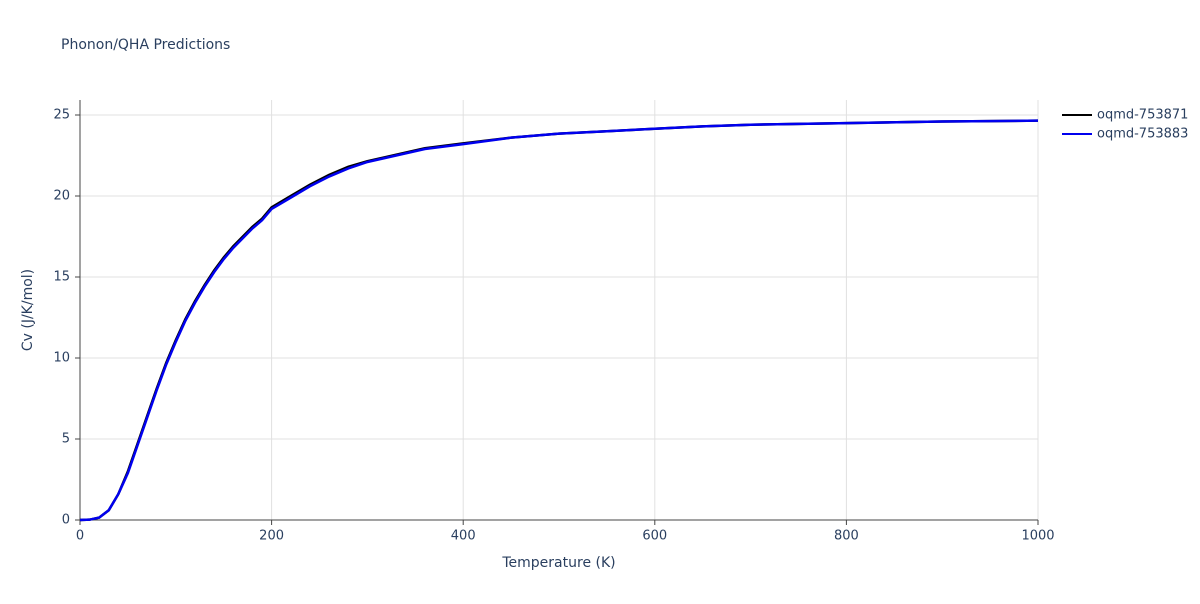  What do you see at coordinates (1037, 536) in the screenshot?
I see `x-tick-label: 1000` at bounding box center [1037, 536].